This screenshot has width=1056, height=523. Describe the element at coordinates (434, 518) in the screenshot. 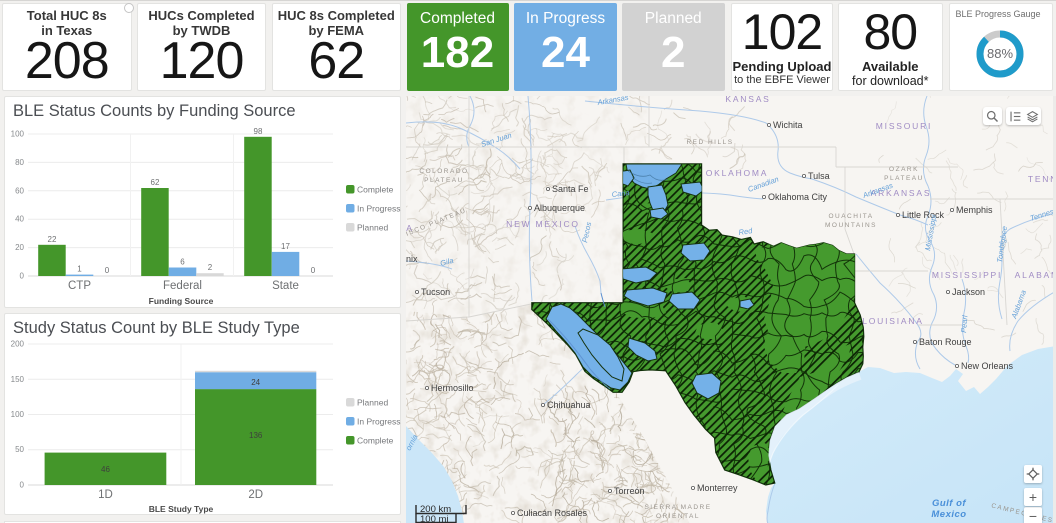

I see `svg-text: 100 mi` at that location.